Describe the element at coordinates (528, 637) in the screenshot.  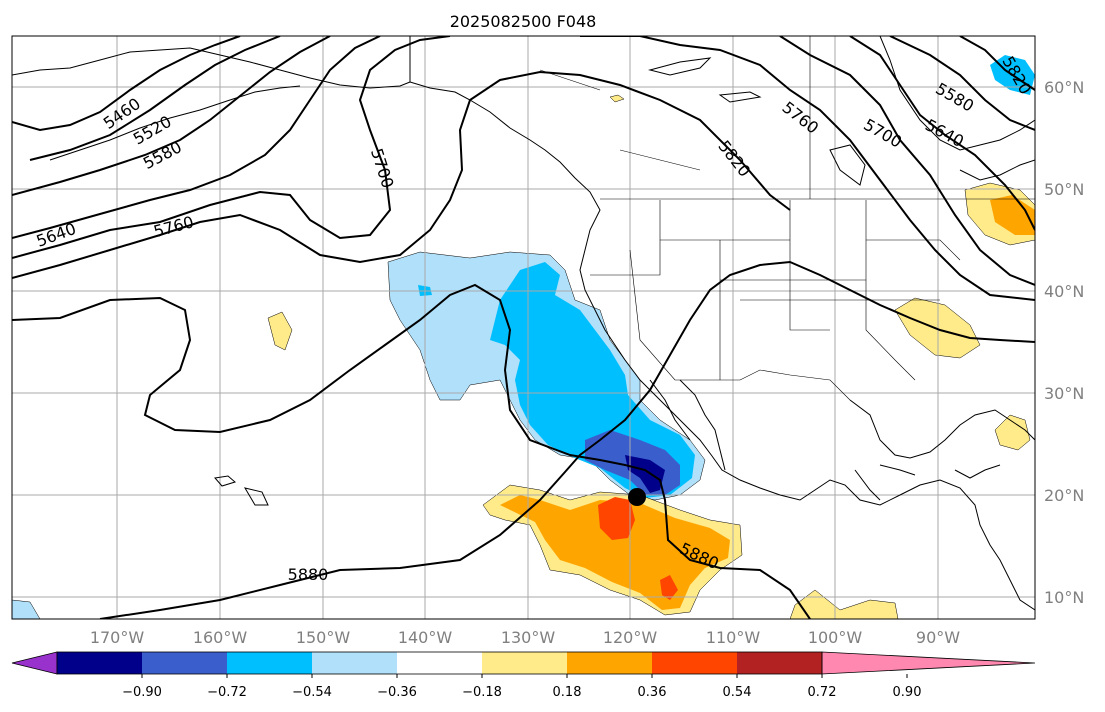
I see `lon-label: 130°W` at that location.